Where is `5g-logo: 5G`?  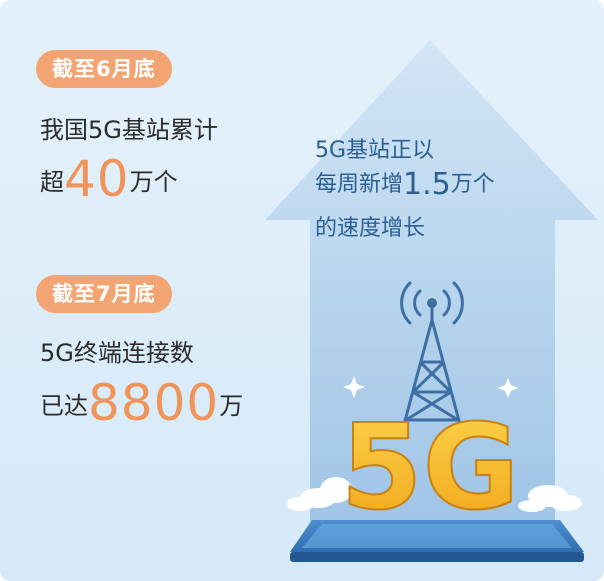
5g-logo: 5G is located at coordinates (430, 467).